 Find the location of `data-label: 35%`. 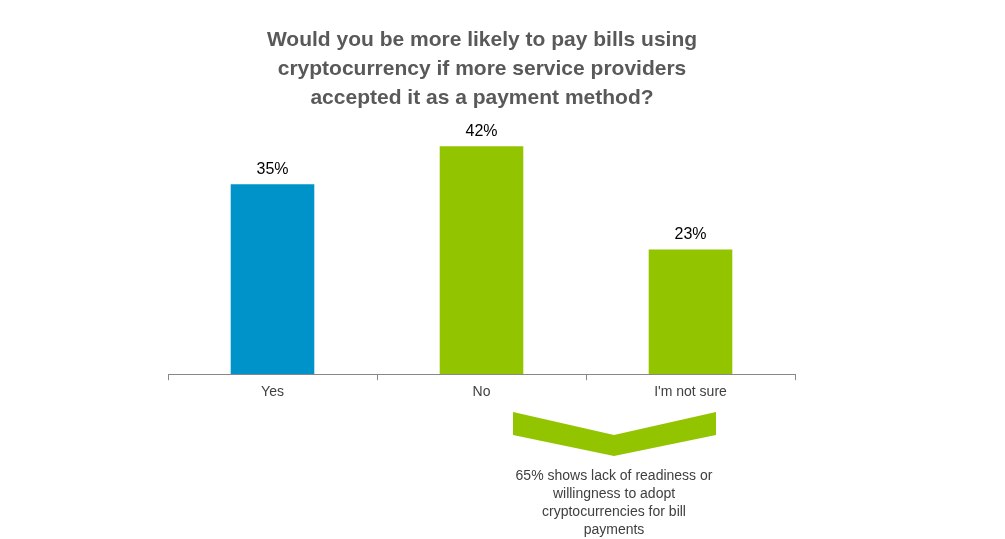

data-label: 35% is located at coordinates (272, 168).